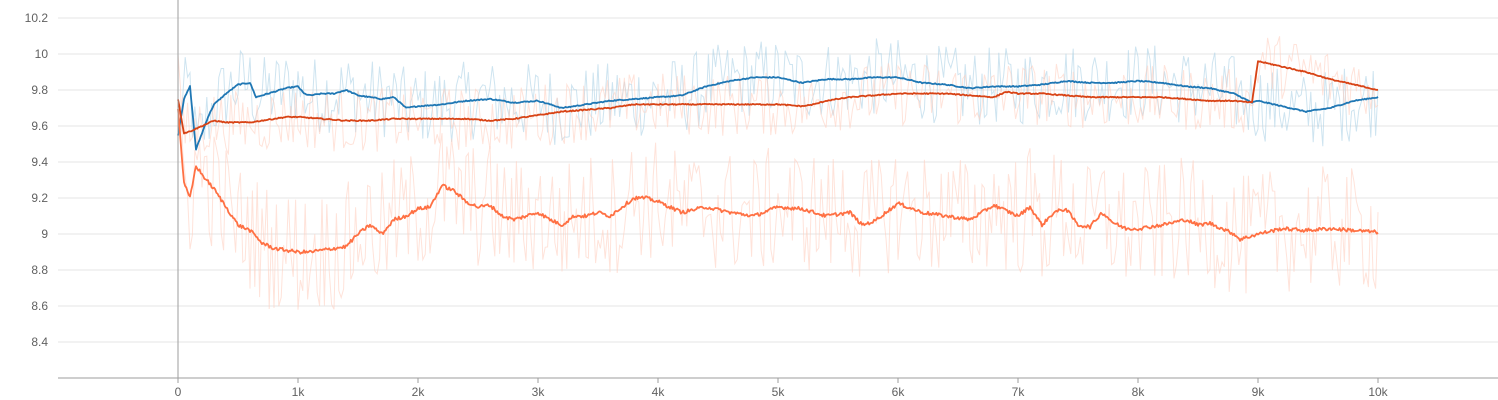  Describe the element at coordinates (299, 392) in the screenshot. I see `x-tick-label: 1k` at that location.